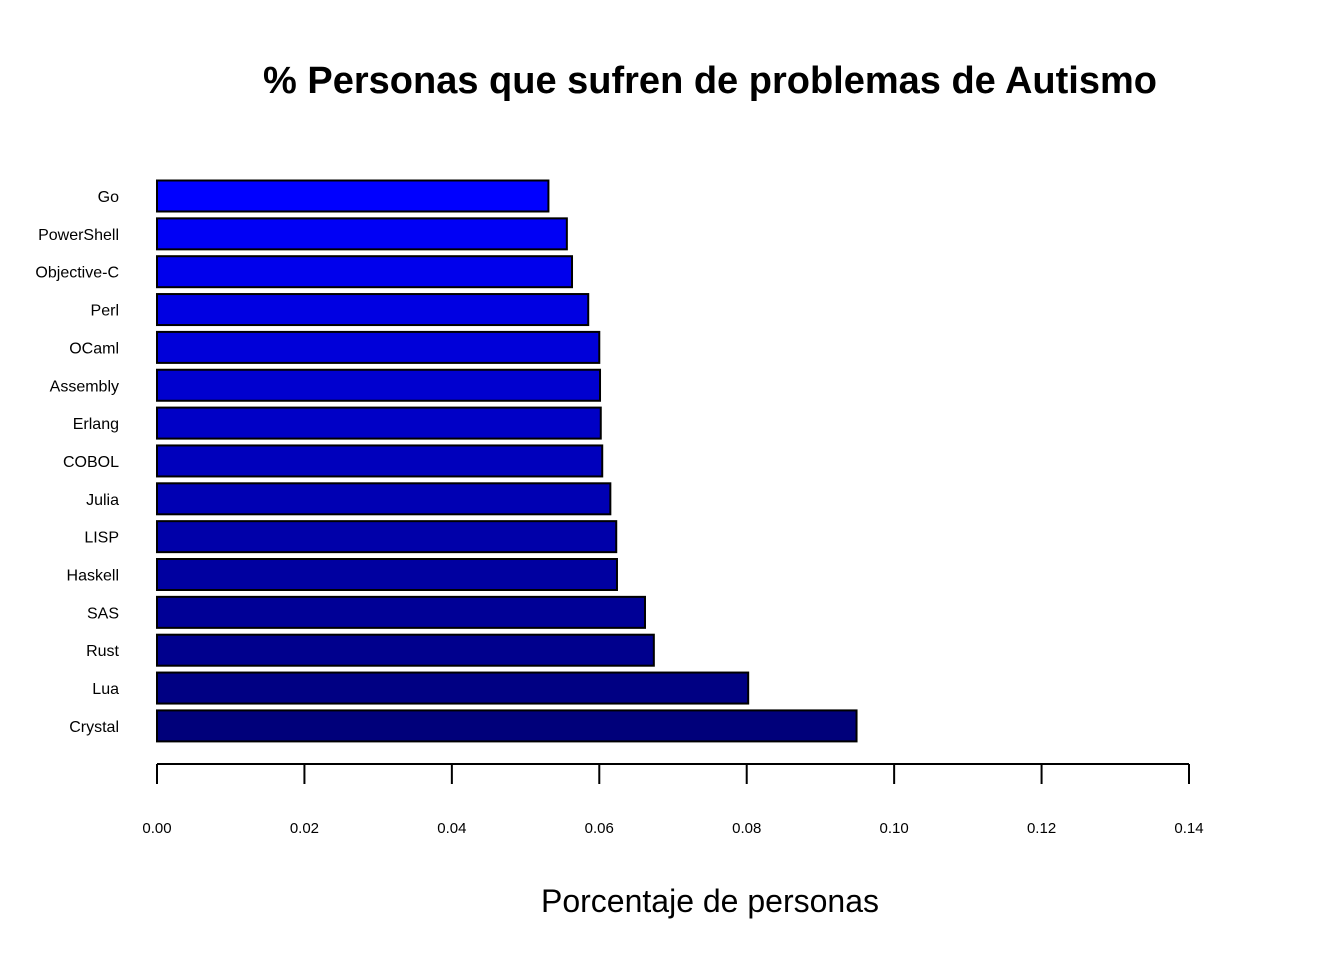 This screenshot has width=1344, height=960. What do you see at coordinates (378, 347) in the screenshot?
I see `bar-ocaml` at bounding box center [378, 347].